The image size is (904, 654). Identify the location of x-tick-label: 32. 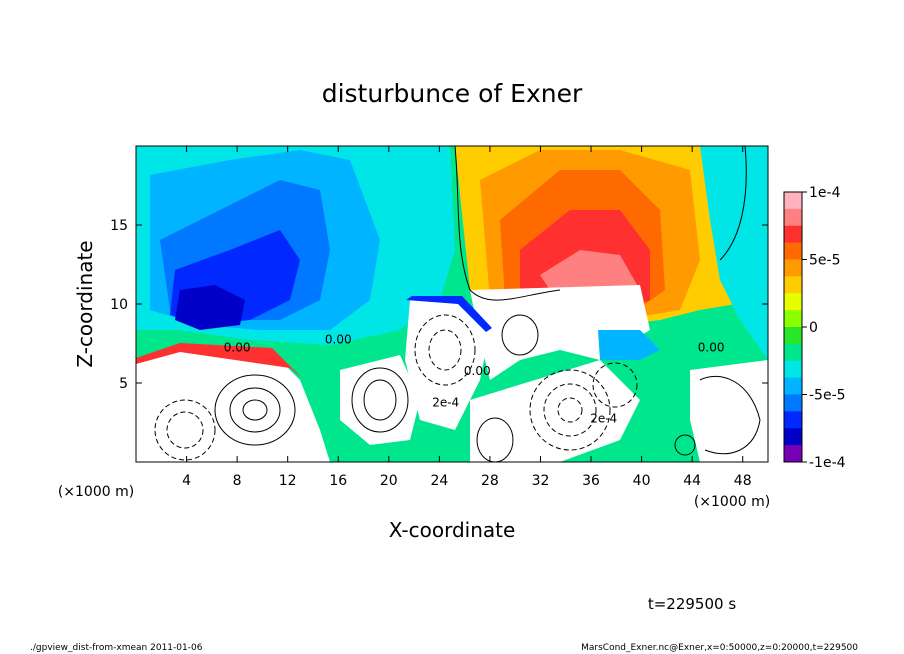
(541, 481).